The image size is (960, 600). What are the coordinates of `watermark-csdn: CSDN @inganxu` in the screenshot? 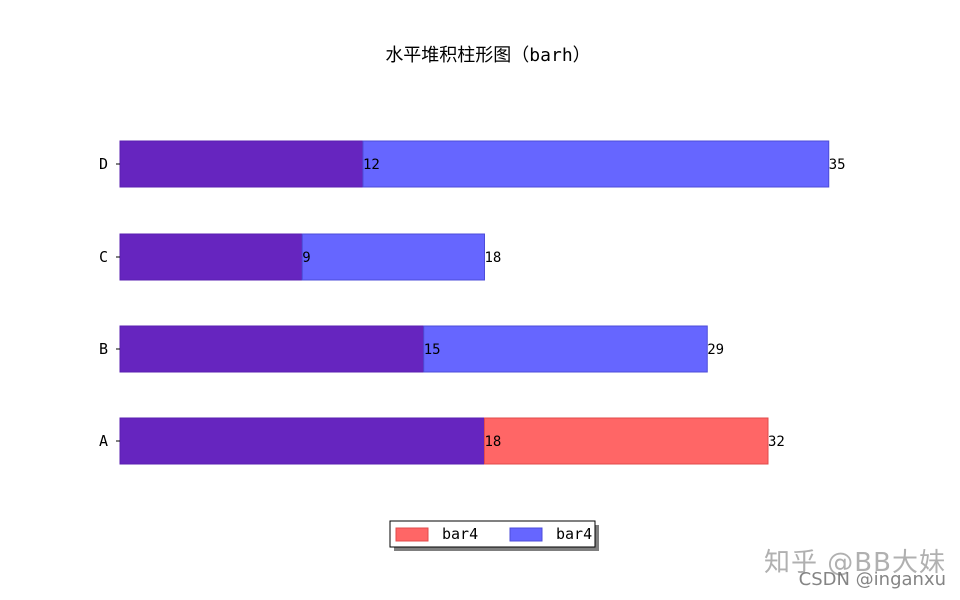 It's located at (872, 579).